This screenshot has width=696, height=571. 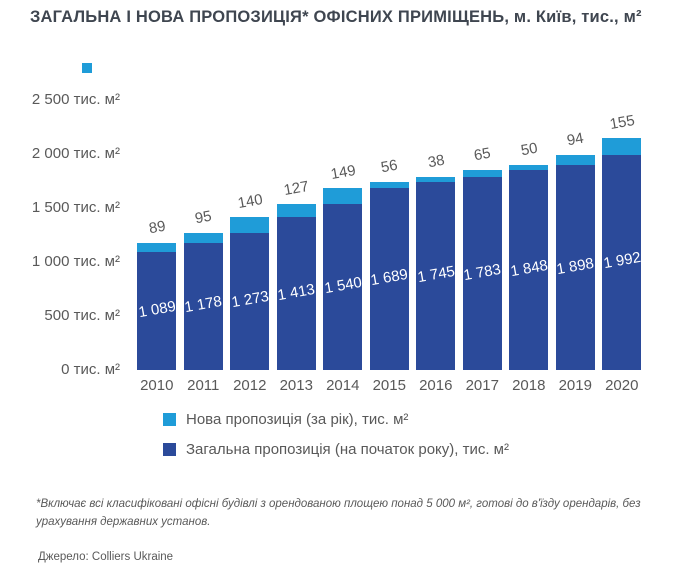 What do you see at coordinates (575, 385) in the screenshot?
I see `x-axis-category-label: 2019` at bounding box center [575, 385].